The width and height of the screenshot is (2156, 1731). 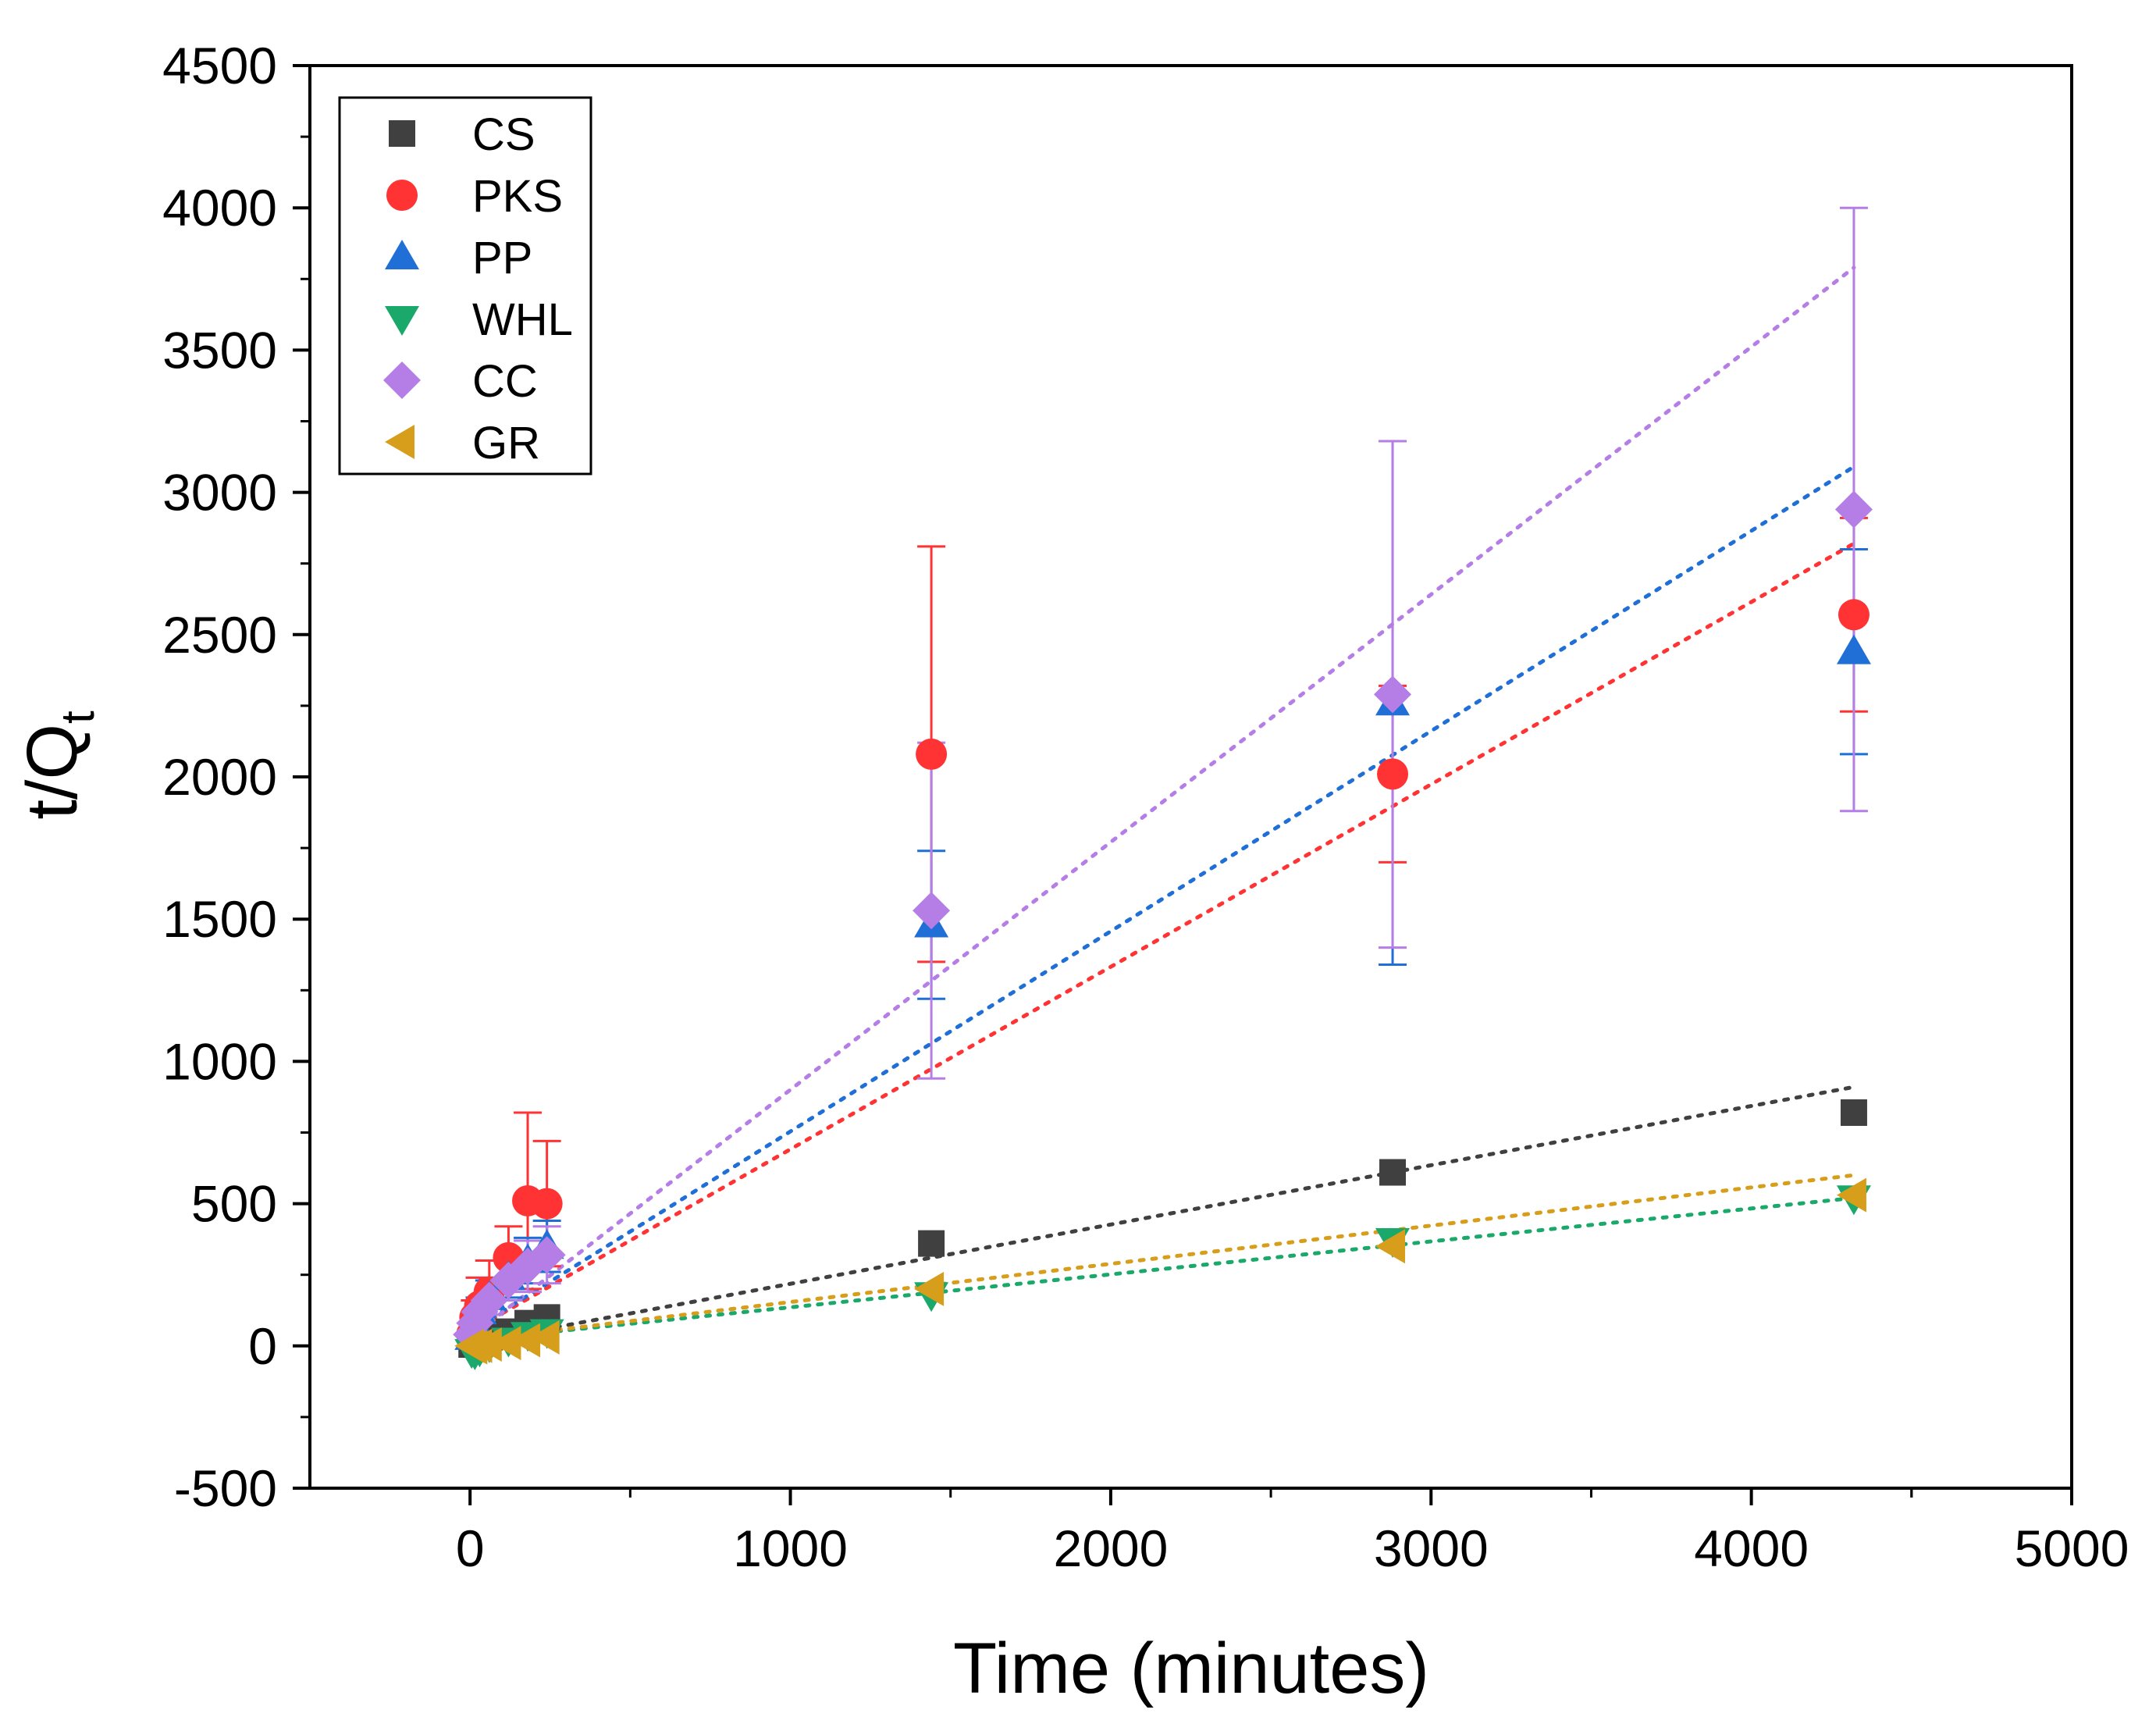 What do you see at coordinates (402, 195) in the screenshot?
I see `legend-marker-pks` at bounding box center [402, 195].